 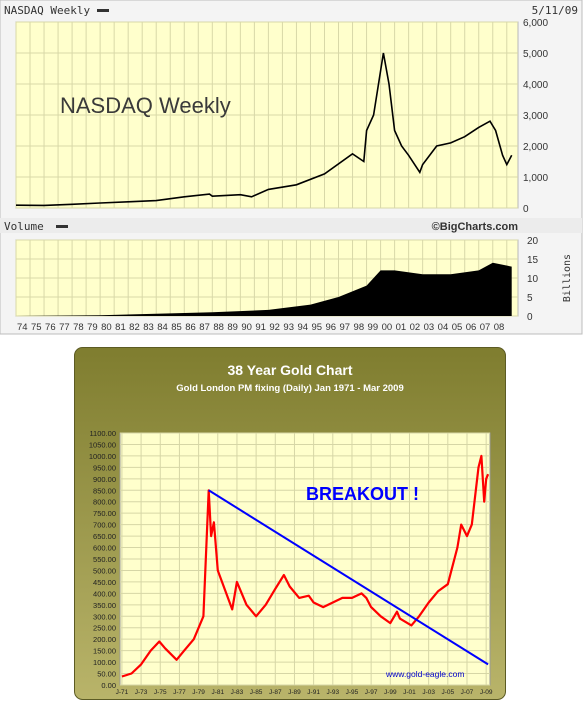 What do you see at coordinates (530, 298) in the screenshot?
I see `volume-tick-label: 5` at bounding box center [530, 298].